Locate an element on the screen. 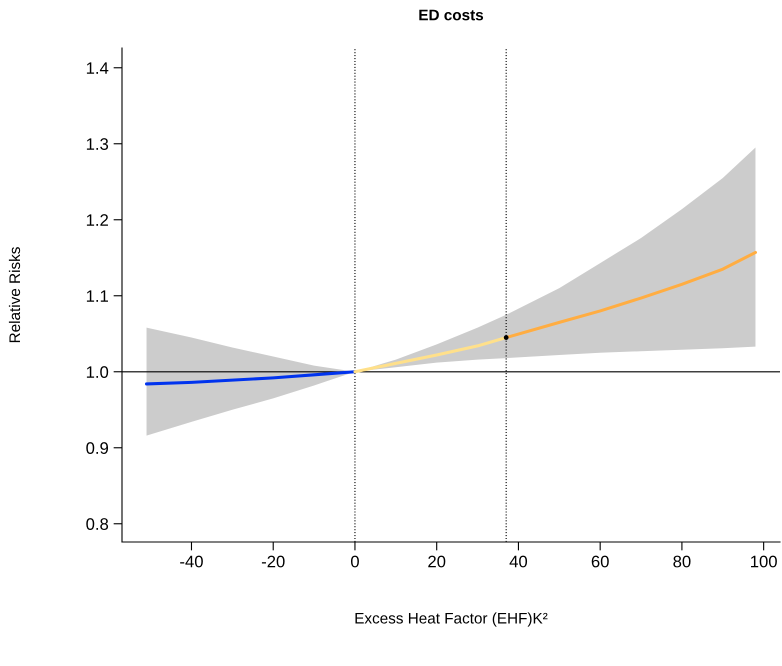 This screenshot has height=666, width=782. x-tick-label: 20 is located at coordinates (437, 562).